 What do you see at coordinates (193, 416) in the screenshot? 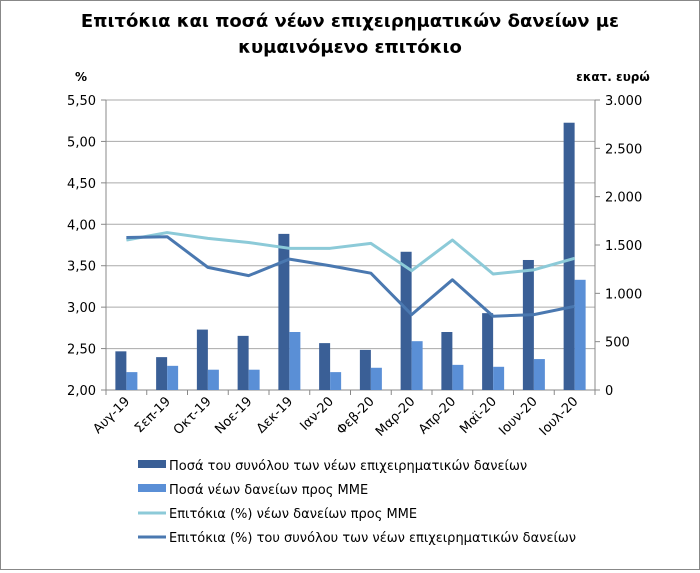
I see `x-tick-label: Οκτ-19` at bounding box center [193, 416].